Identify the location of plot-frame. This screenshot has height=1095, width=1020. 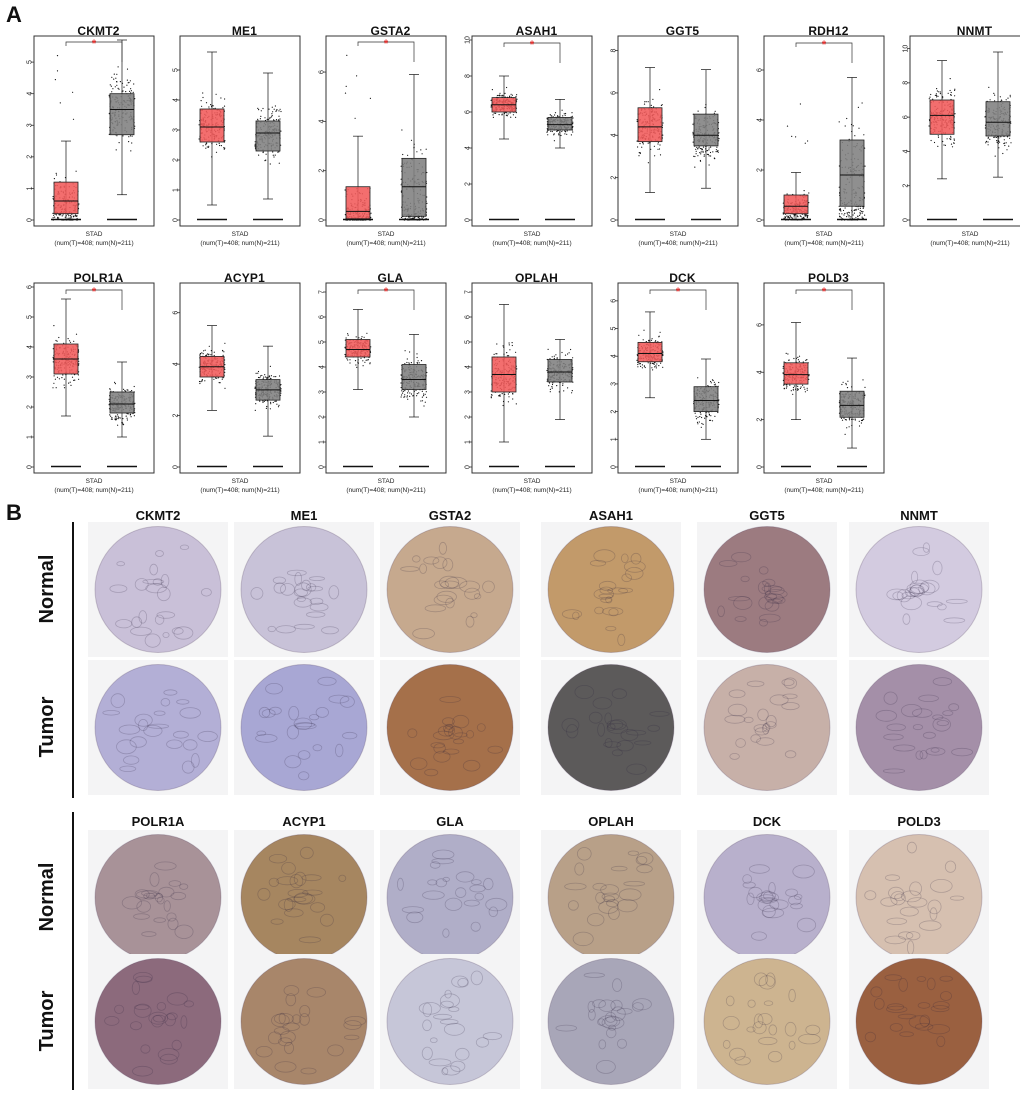
(678, 131).